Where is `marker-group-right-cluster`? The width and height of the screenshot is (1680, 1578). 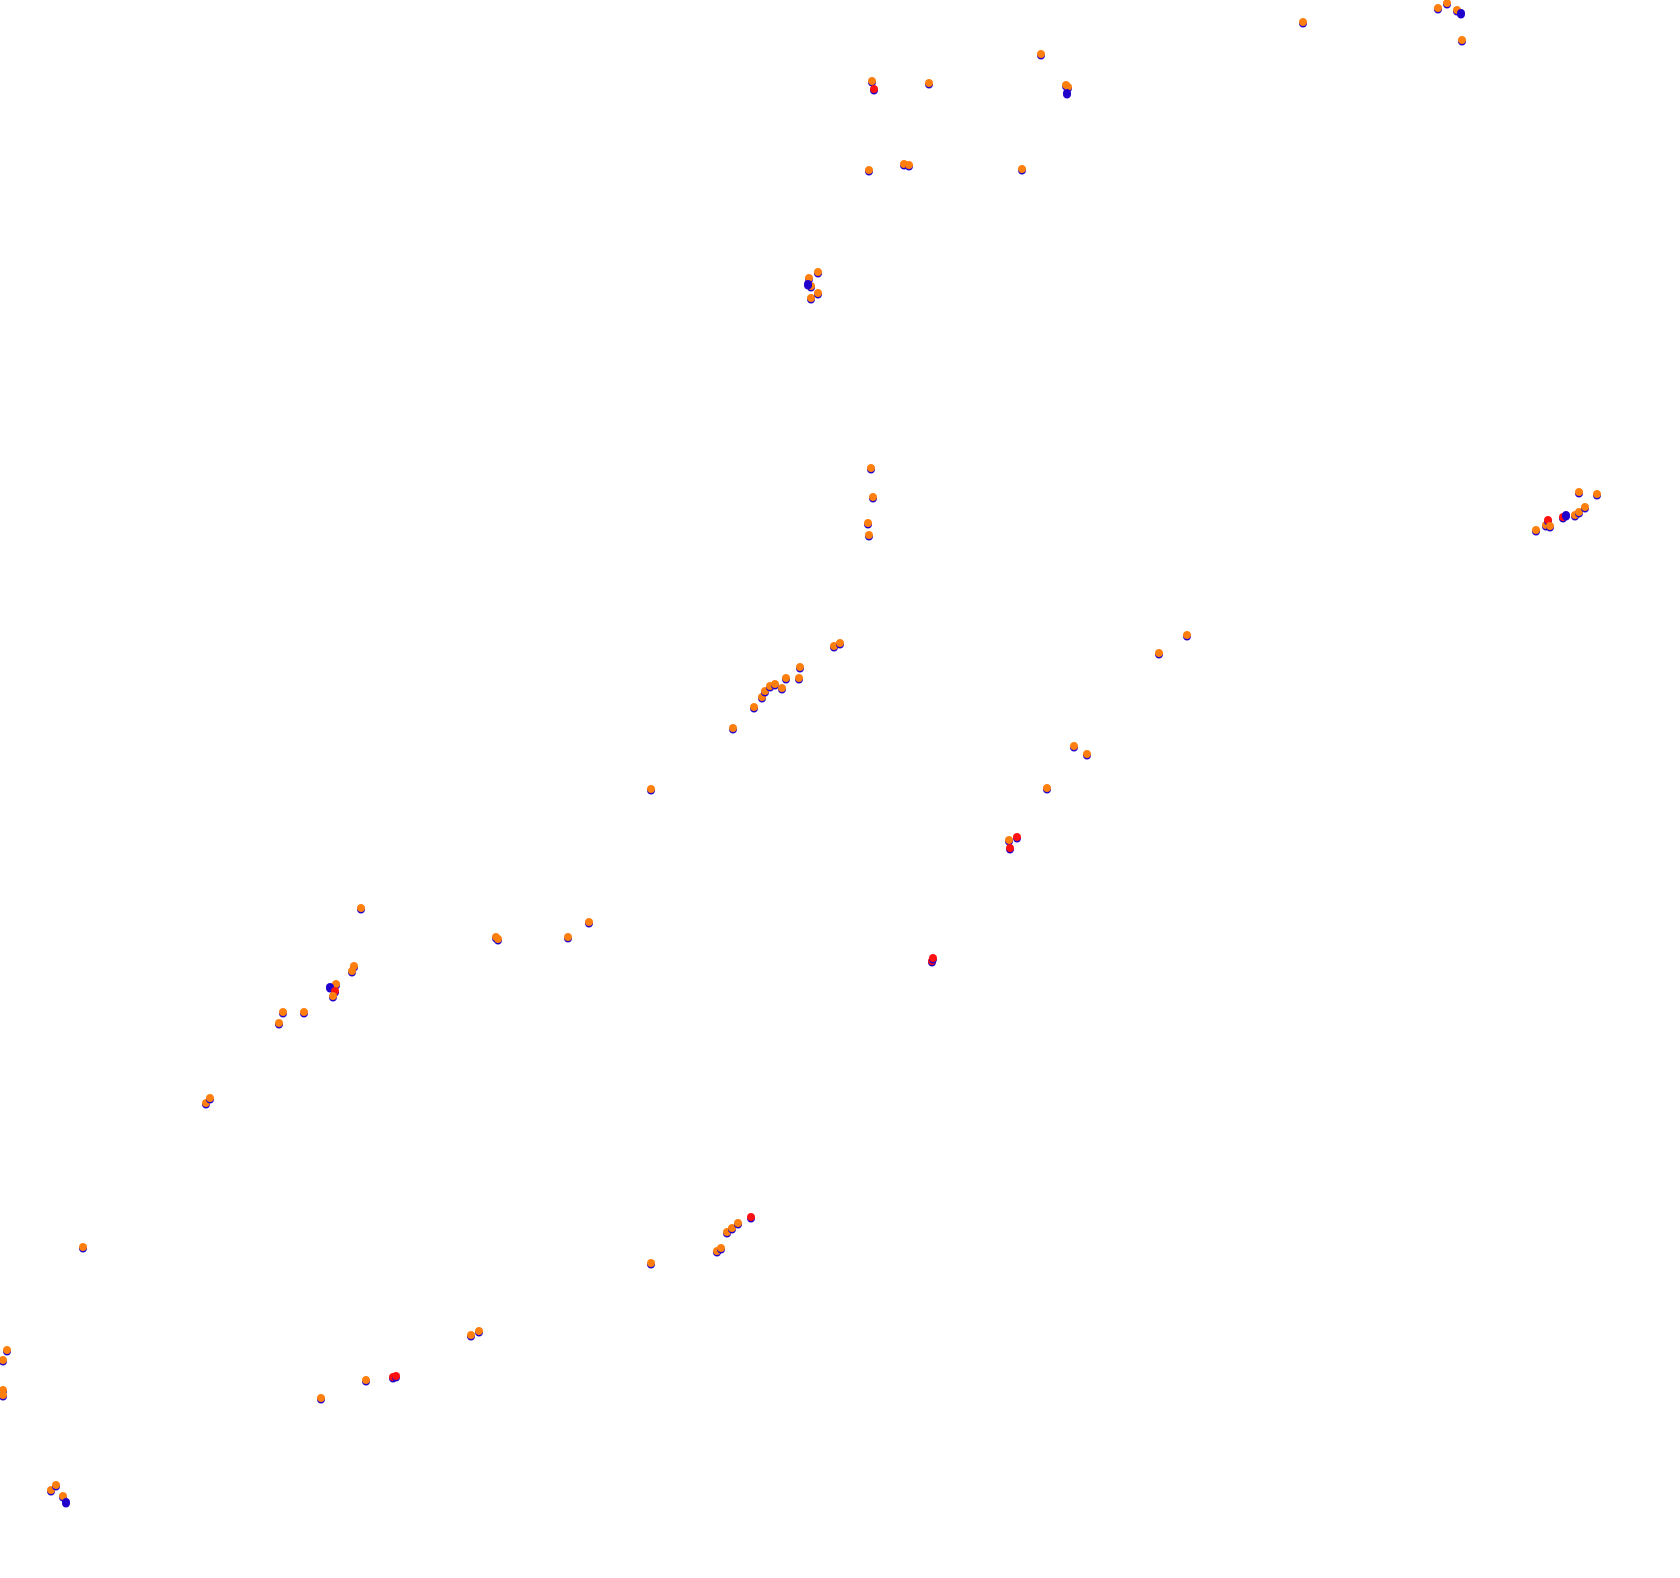
marker-group-right-cluster is located at coordinates (1566, 512).